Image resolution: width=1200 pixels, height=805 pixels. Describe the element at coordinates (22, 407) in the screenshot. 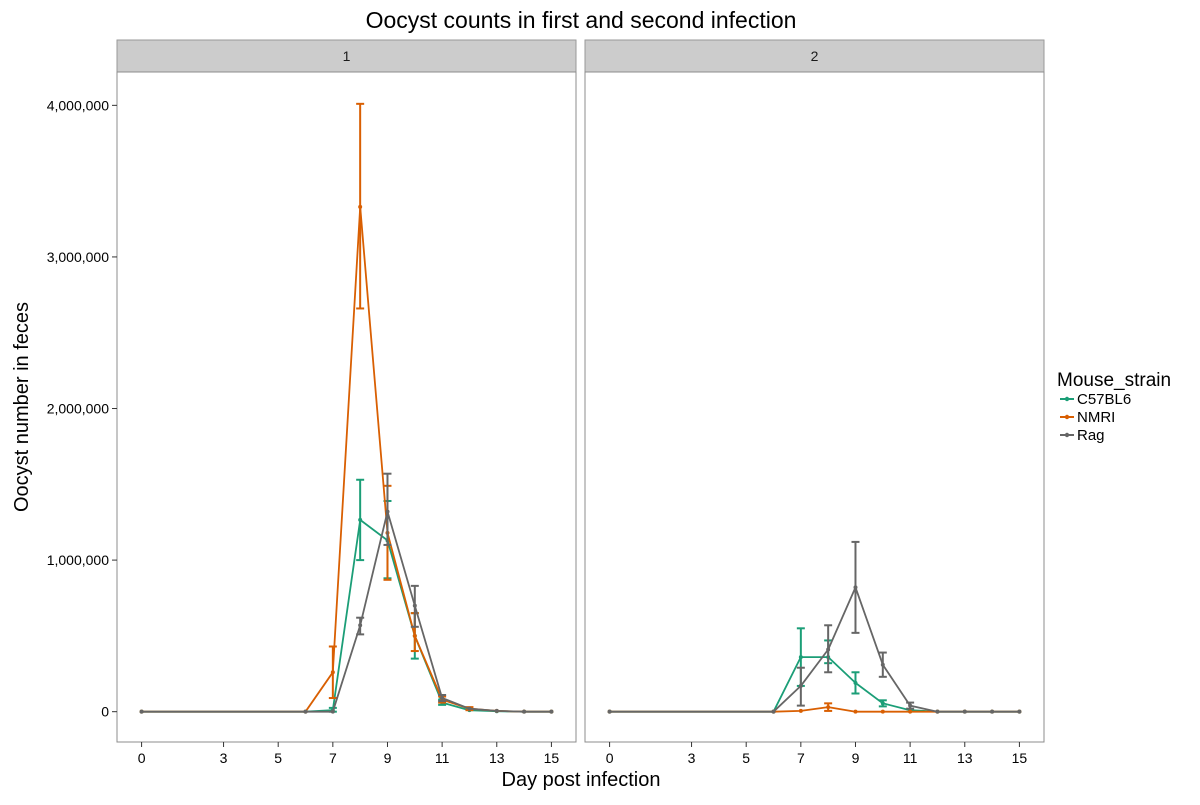

I see `y-axis-title: Oocyst number in feces` at that location.